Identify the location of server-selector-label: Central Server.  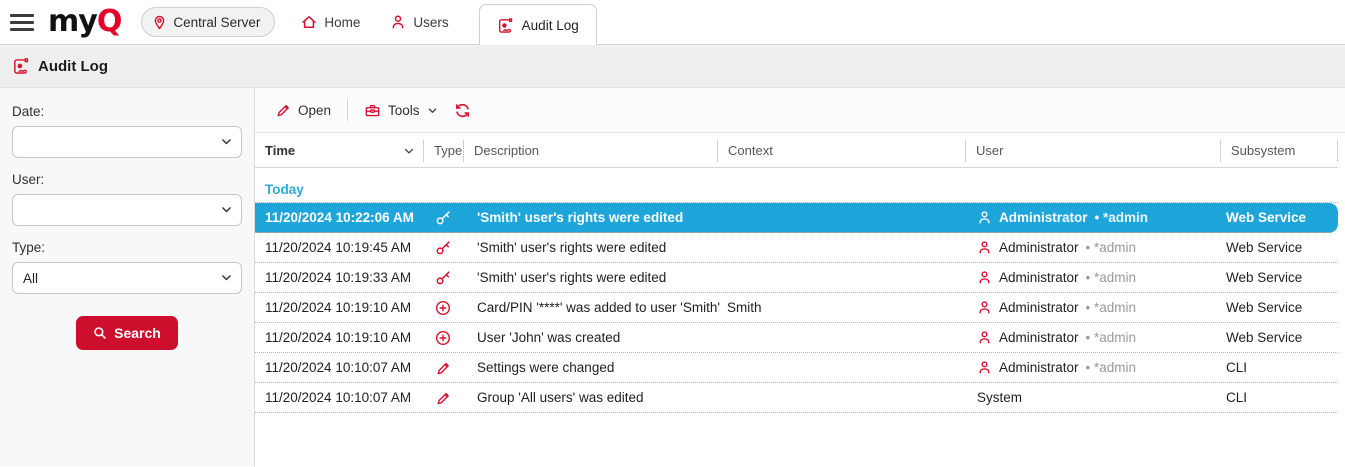
(217, 22).